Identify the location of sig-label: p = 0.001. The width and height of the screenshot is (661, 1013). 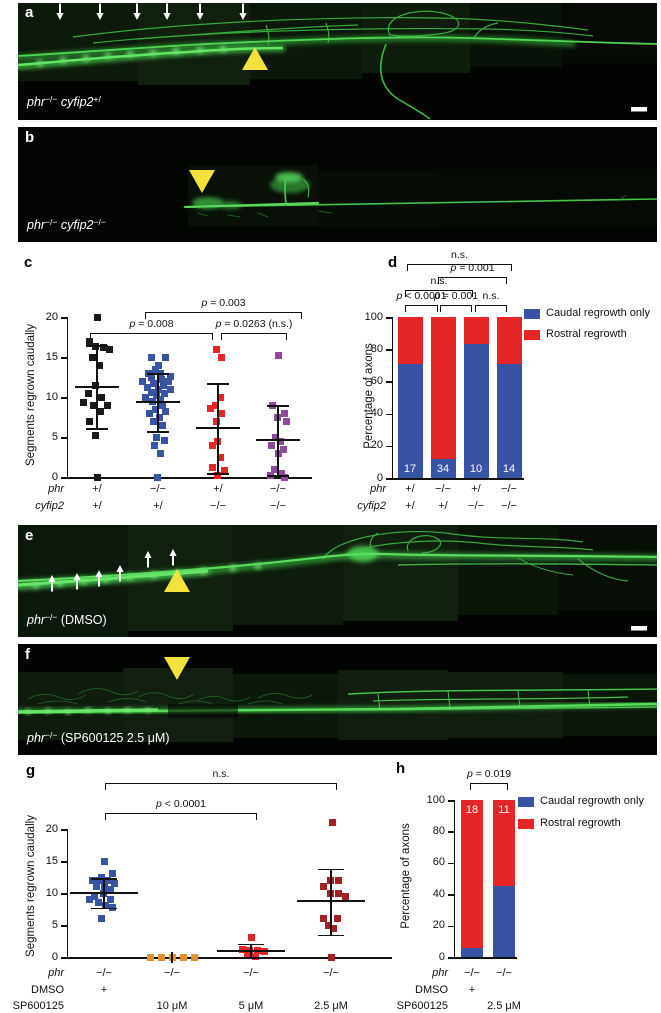
(456, 296).